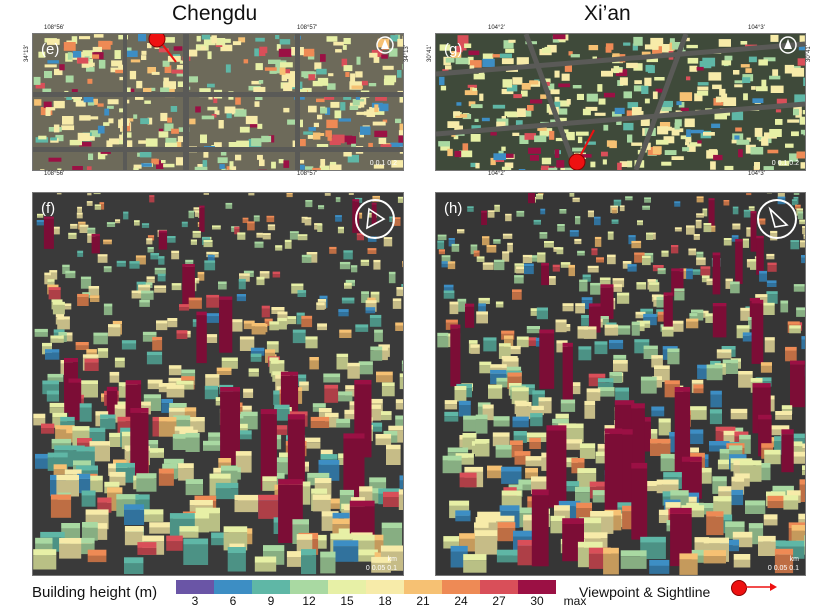 The width and height of the screenshot is (832, 608). Describe the element at coordinates (794, 559) in the screenshot. I see `scale-unit-h: km` at that location.